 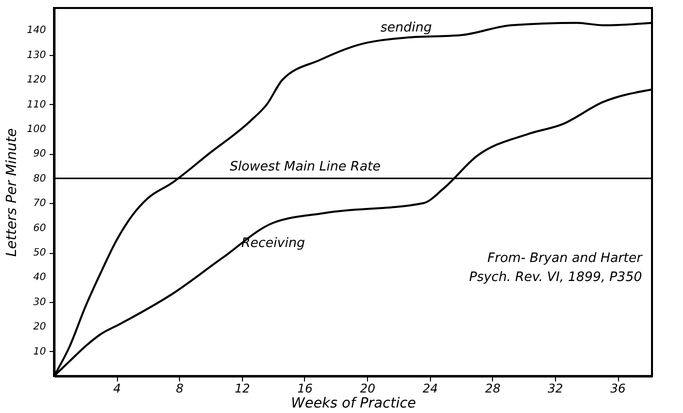 I want to click on x-tick-label: 32, so click(x=556, y=389).